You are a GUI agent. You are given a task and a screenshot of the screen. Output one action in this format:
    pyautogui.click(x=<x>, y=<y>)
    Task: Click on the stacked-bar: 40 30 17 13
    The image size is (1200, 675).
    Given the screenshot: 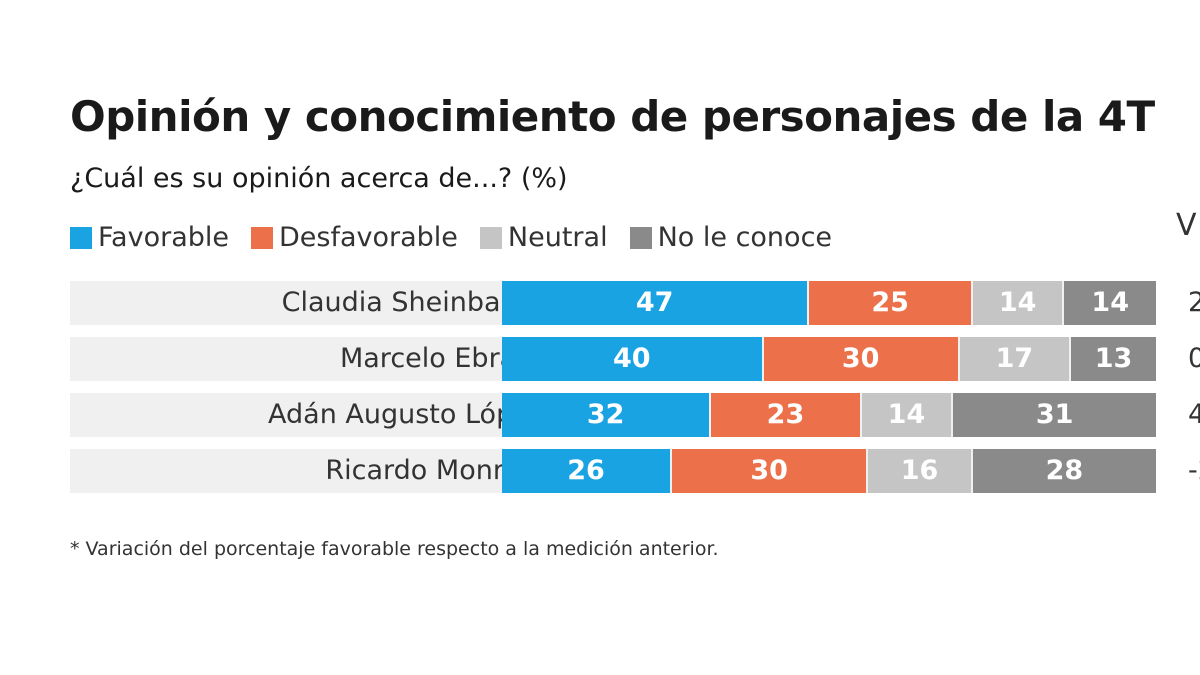 What is the action you would take?
    pyautogui.click(x=829, y=359)
    